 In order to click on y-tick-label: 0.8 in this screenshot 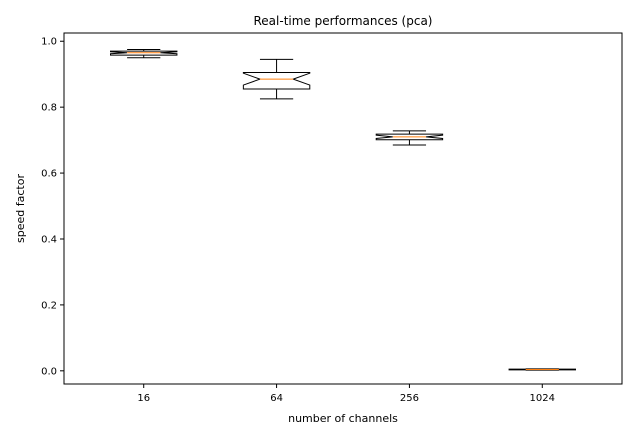, I will do `click(49, 108)`.